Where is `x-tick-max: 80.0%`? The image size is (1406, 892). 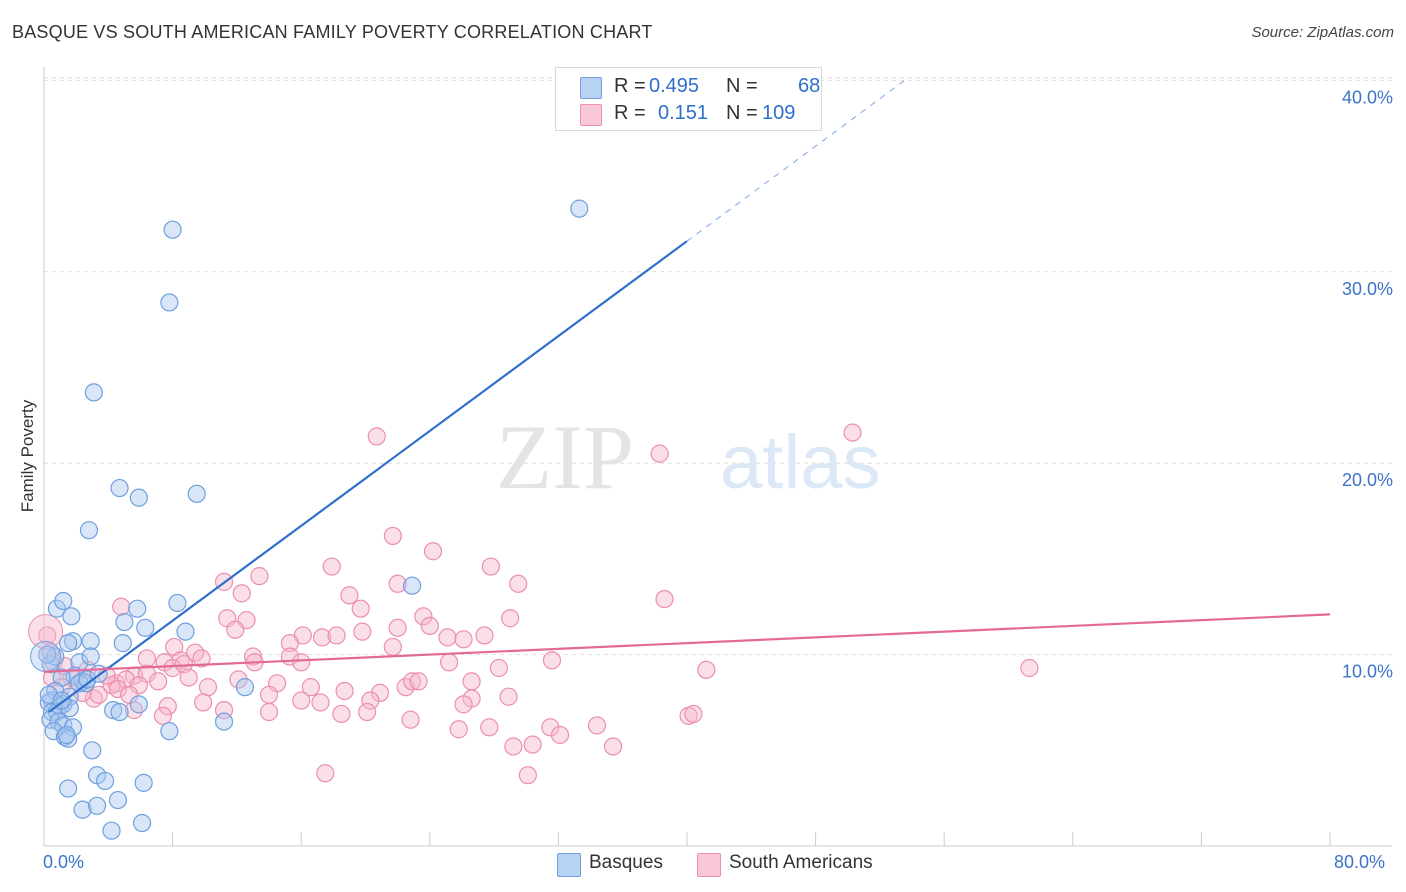 x-tick-max: 80.0% is located at coordinates (1360, 862).